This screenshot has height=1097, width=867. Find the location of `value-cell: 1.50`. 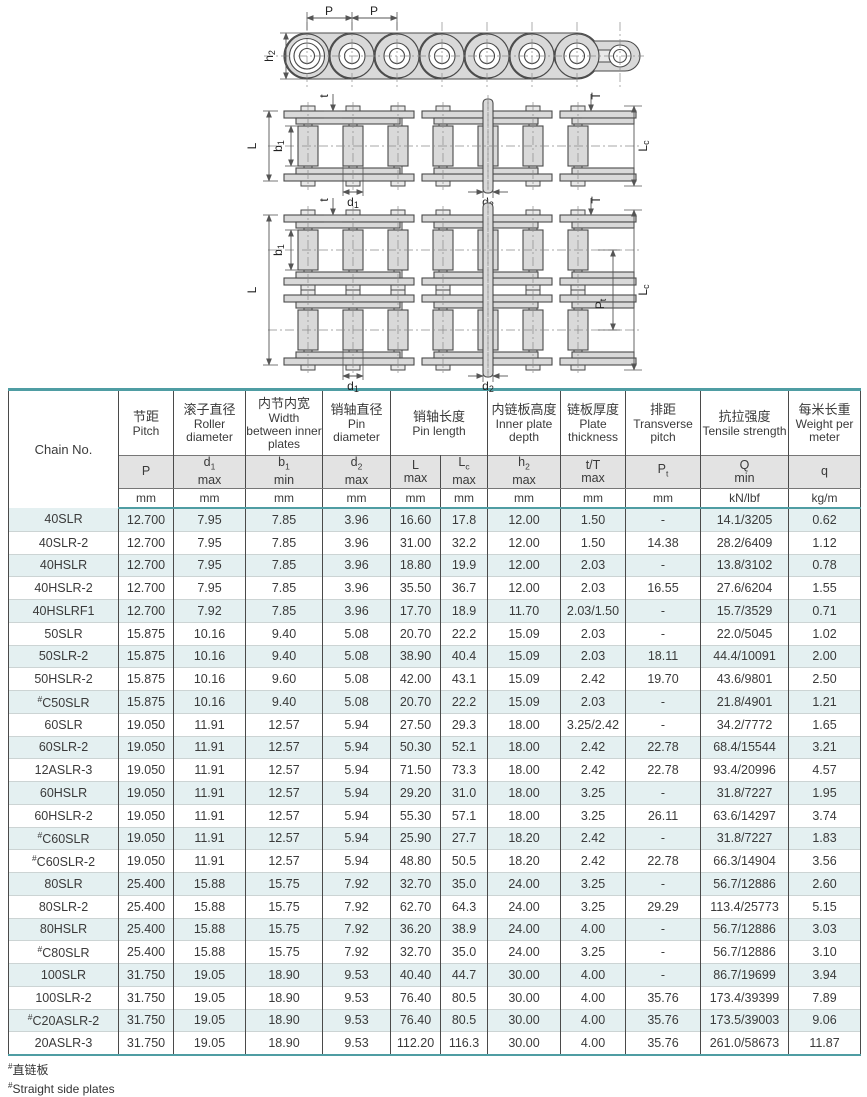

value-cell: 1.50 is located at coordinates (593, 542).